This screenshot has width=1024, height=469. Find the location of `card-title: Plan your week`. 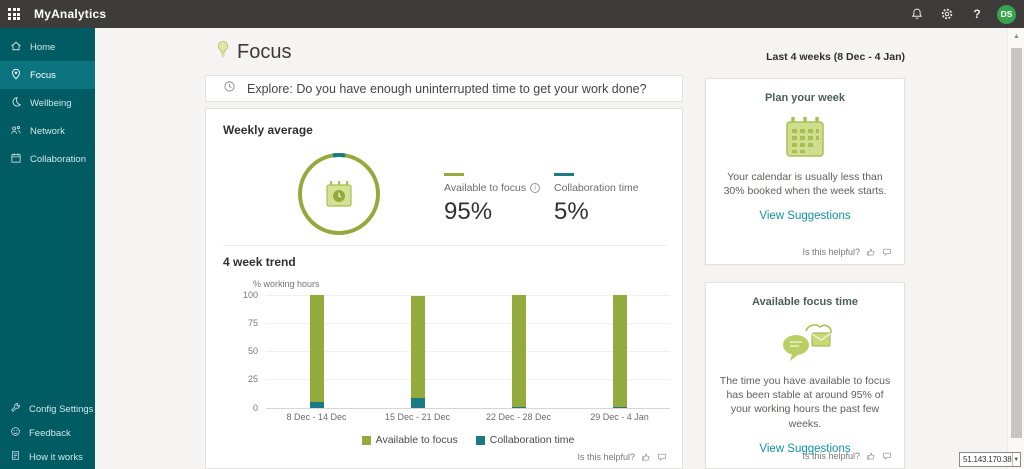

card-title: Plan your week is located at coordinates (805, 98).